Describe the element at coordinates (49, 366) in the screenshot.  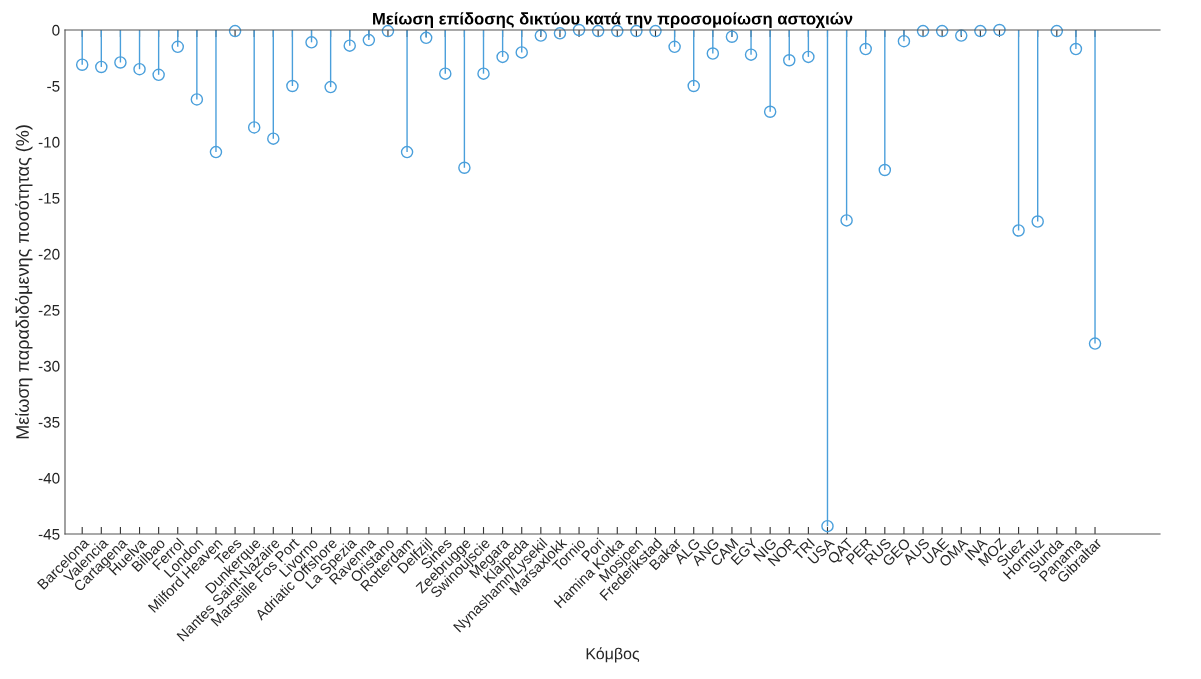
I see `y-tick-label: -30` at that location.